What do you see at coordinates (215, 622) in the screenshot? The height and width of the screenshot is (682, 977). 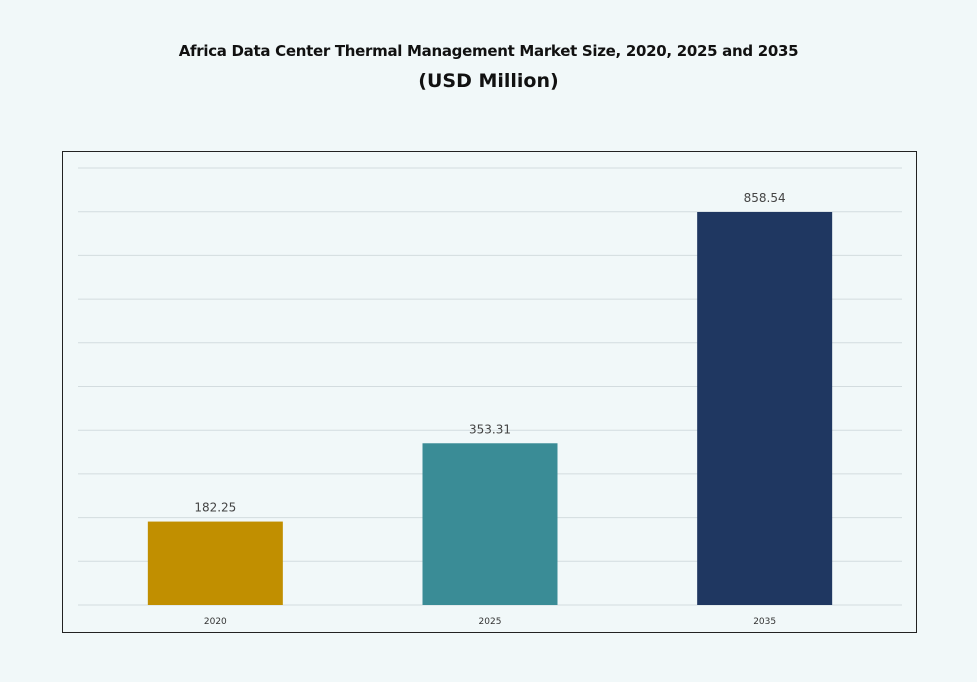 I see `x-tick-label: 2020` at bounding box center [215, 622].